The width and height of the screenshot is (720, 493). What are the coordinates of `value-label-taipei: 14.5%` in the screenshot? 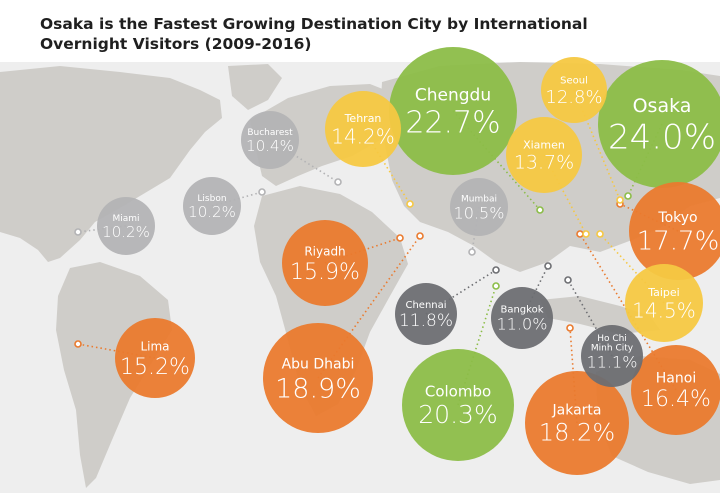 It's located at (664, 310).